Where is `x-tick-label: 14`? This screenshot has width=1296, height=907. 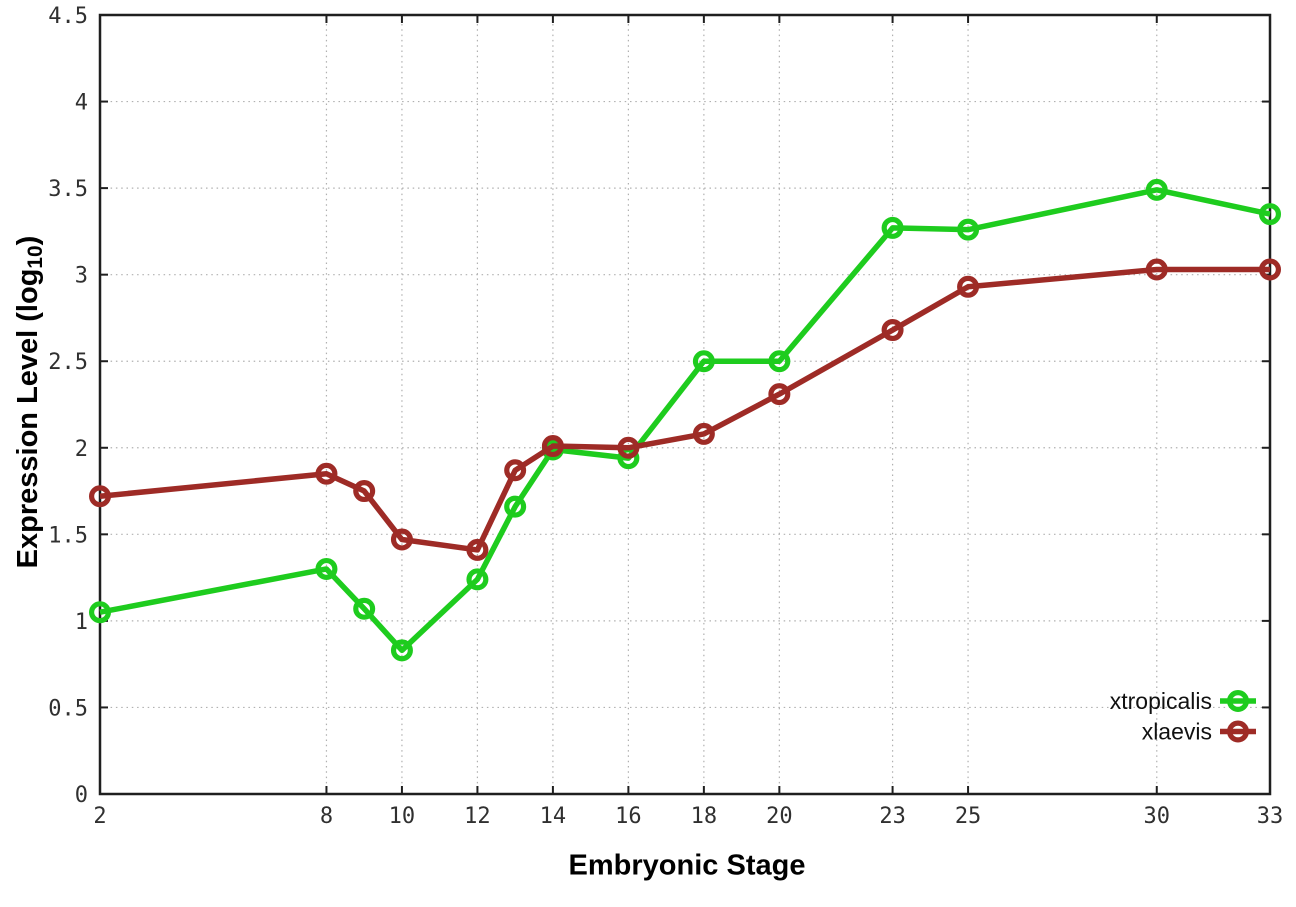
x-tick-label: 14 is located at coordinates (553, 816).